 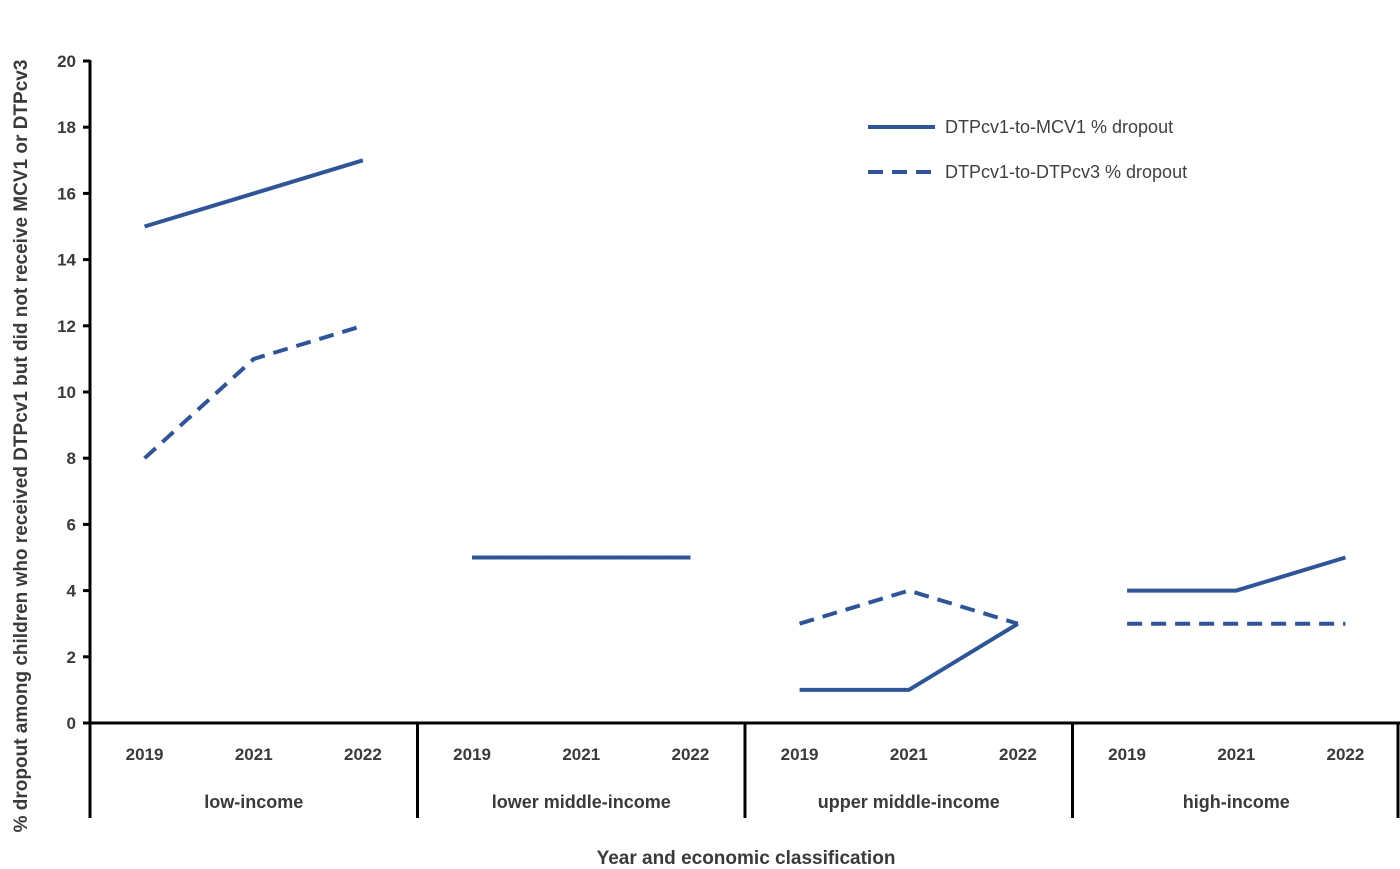 What do you see at coordinates (253, 391) in the screenshot?
I see `series-2-line-low-income` at bounding box center [253, 391].